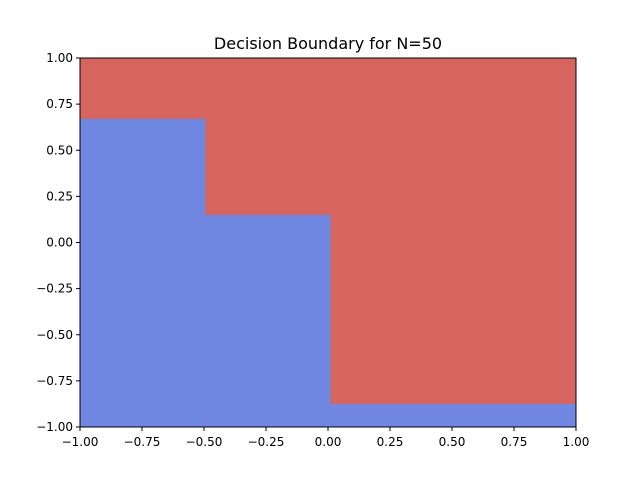  I want to click on y-tick-label: 0.00, so click(59, 243).